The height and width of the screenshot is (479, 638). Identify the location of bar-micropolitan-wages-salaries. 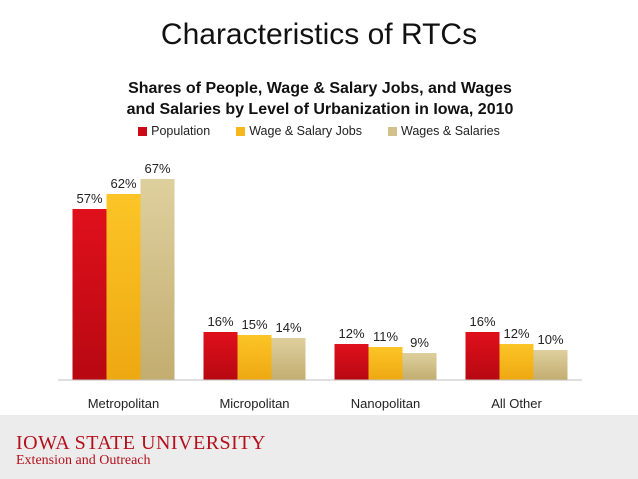
(288, 359).